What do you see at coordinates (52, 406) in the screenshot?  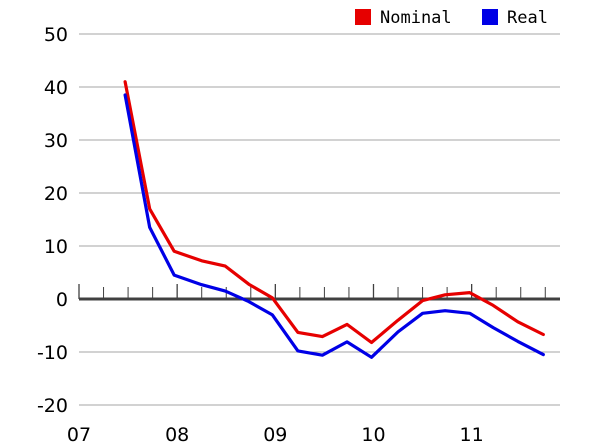 I see `y-tick-label: -20` at bounding box center [52, 406].